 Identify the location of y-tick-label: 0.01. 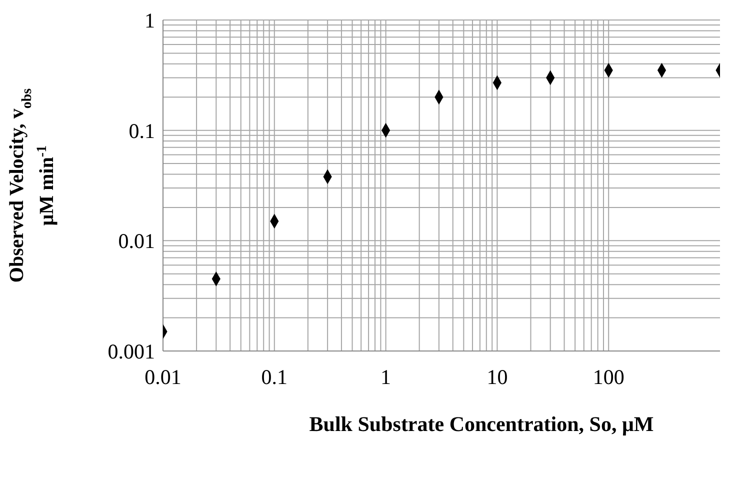
(136, 241).